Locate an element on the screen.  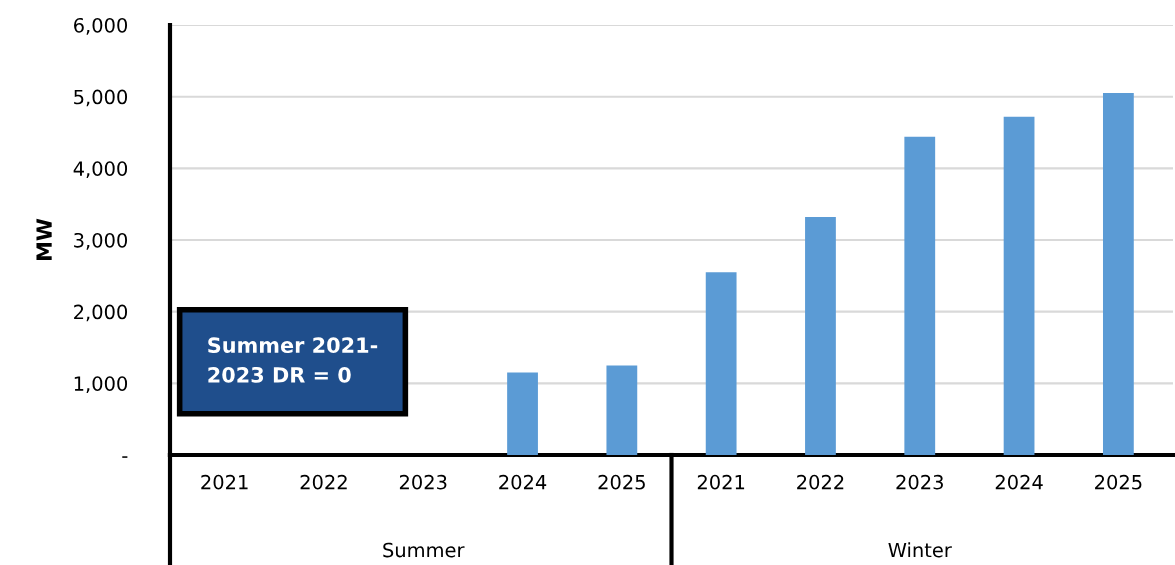
y-tick-label: 5,000 is located at coordinates (101, 98).